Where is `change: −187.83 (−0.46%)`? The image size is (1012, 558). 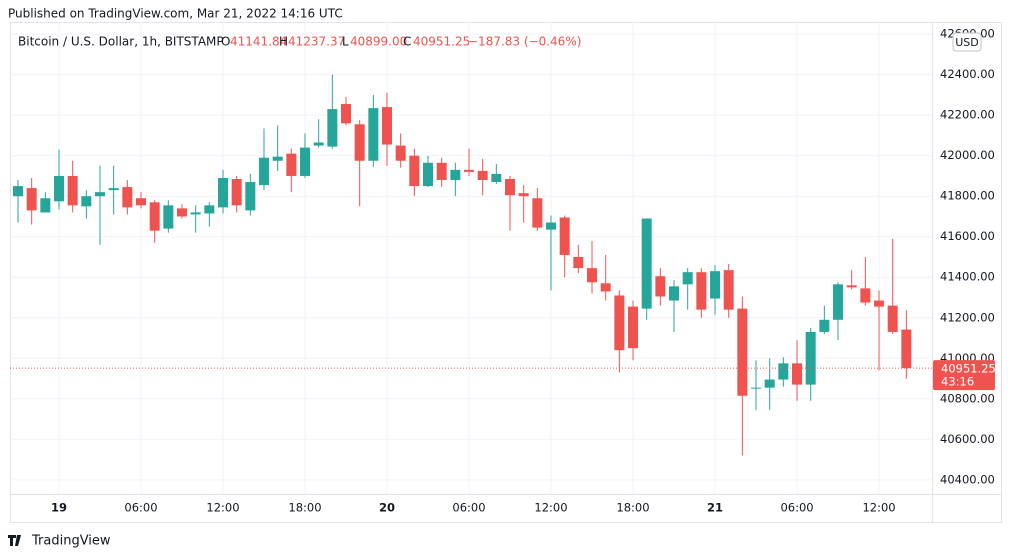
change: −187.83 (−0.46%) is located at coordinates (524, 42).